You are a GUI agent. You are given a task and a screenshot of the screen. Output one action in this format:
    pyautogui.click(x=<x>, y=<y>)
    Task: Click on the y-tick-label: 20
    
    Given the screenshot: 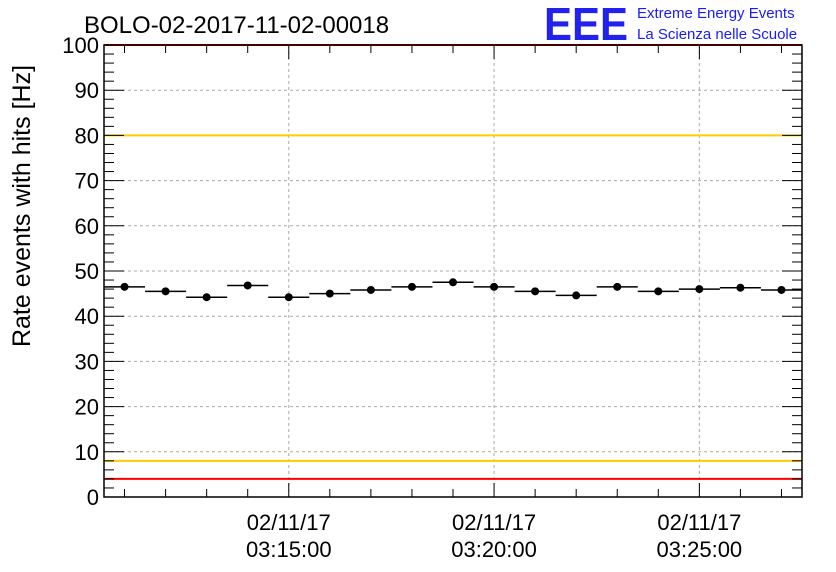 What is the action you would take?
    pyautogui.click(x=87, y=407)
    